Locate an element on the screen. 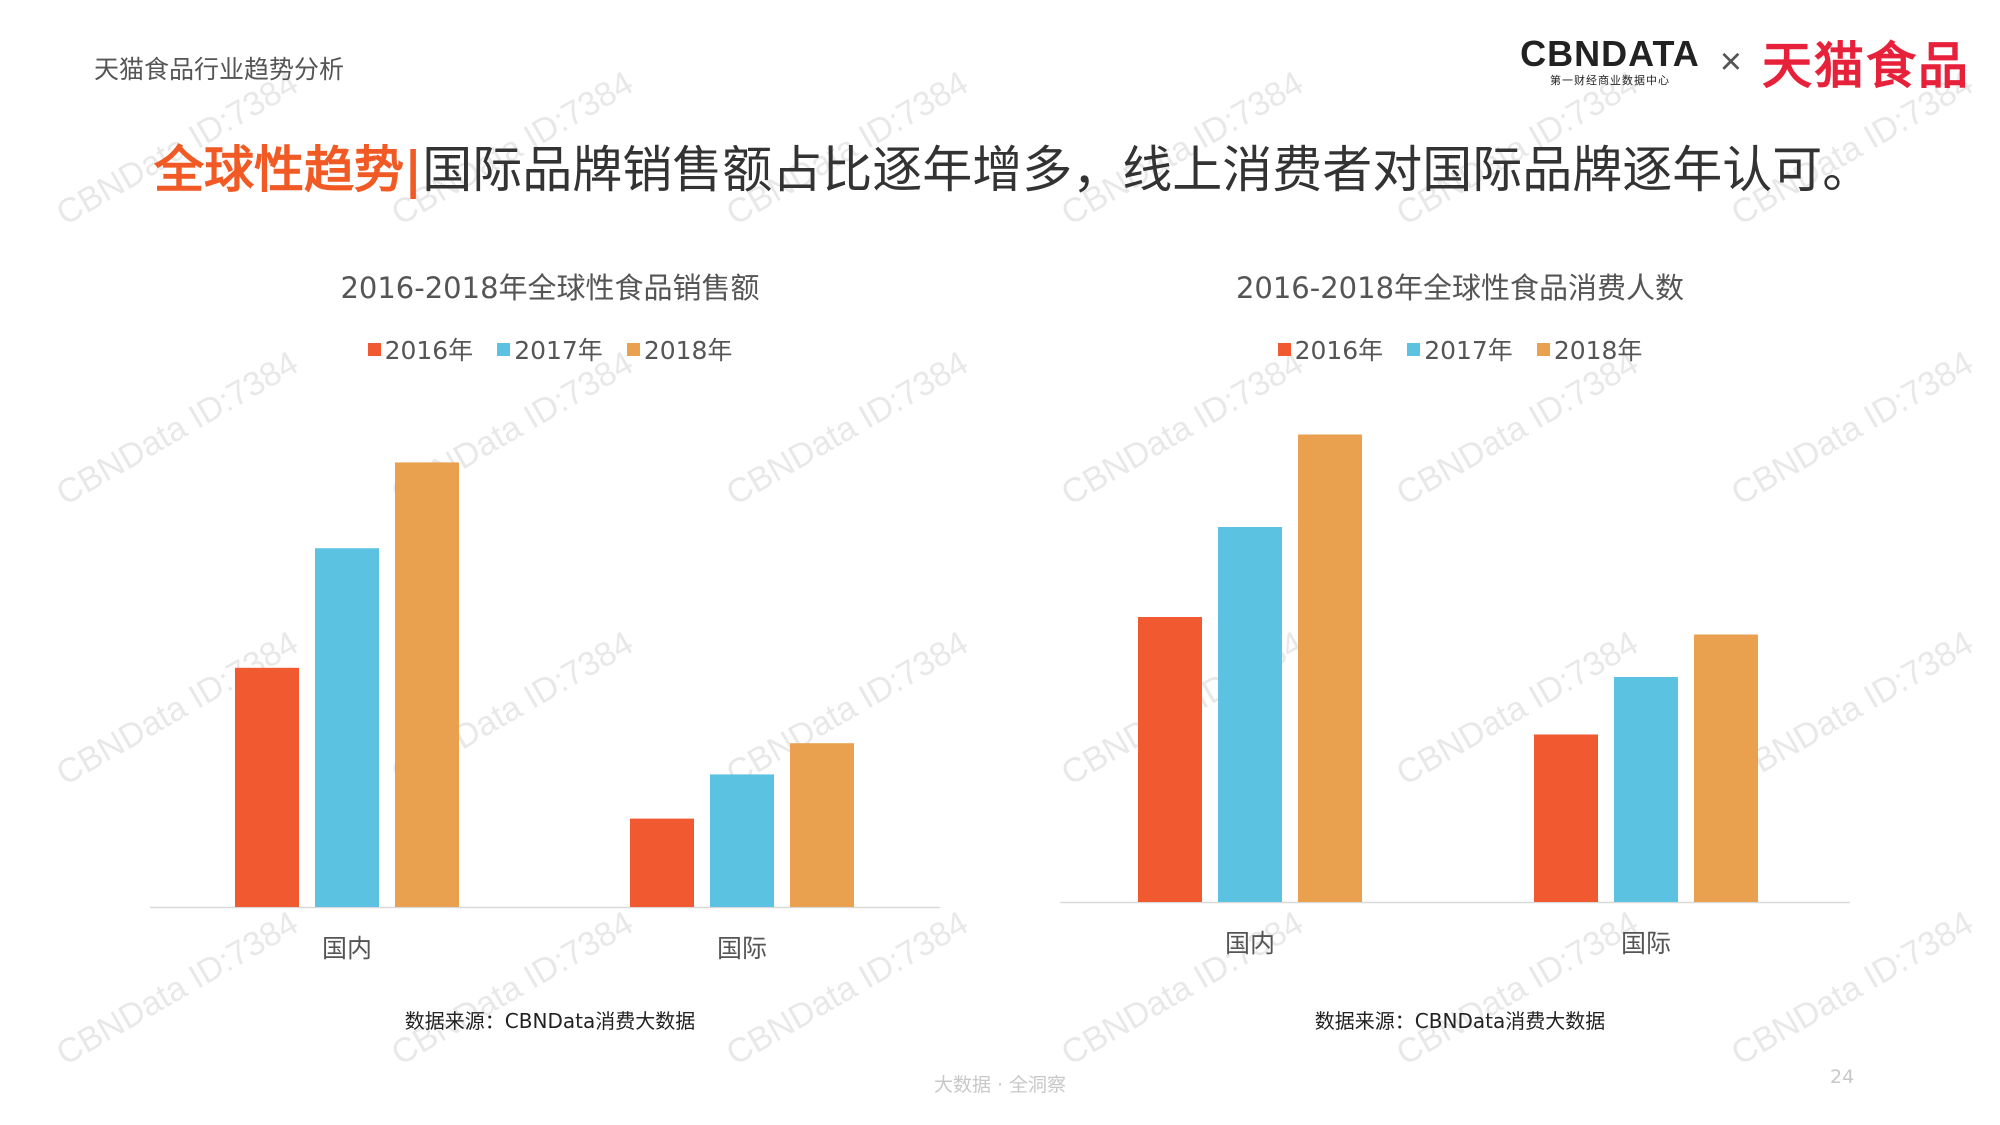 This screenshot has height=1125, width=2000. chart-title: 2016-2018年全球性食品销售额 is located at coordinates (550, 288).